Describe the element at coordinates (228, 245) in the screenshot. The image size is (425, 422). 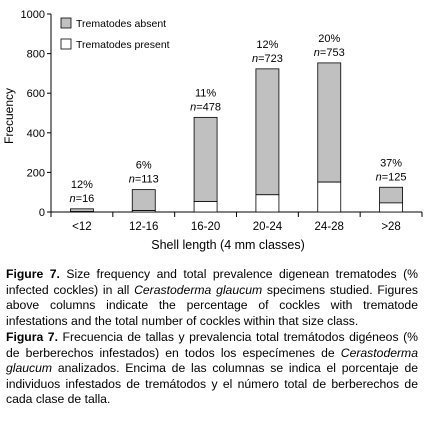
I see `x-axis-label: Shell length (4 mm classes)` at that location.